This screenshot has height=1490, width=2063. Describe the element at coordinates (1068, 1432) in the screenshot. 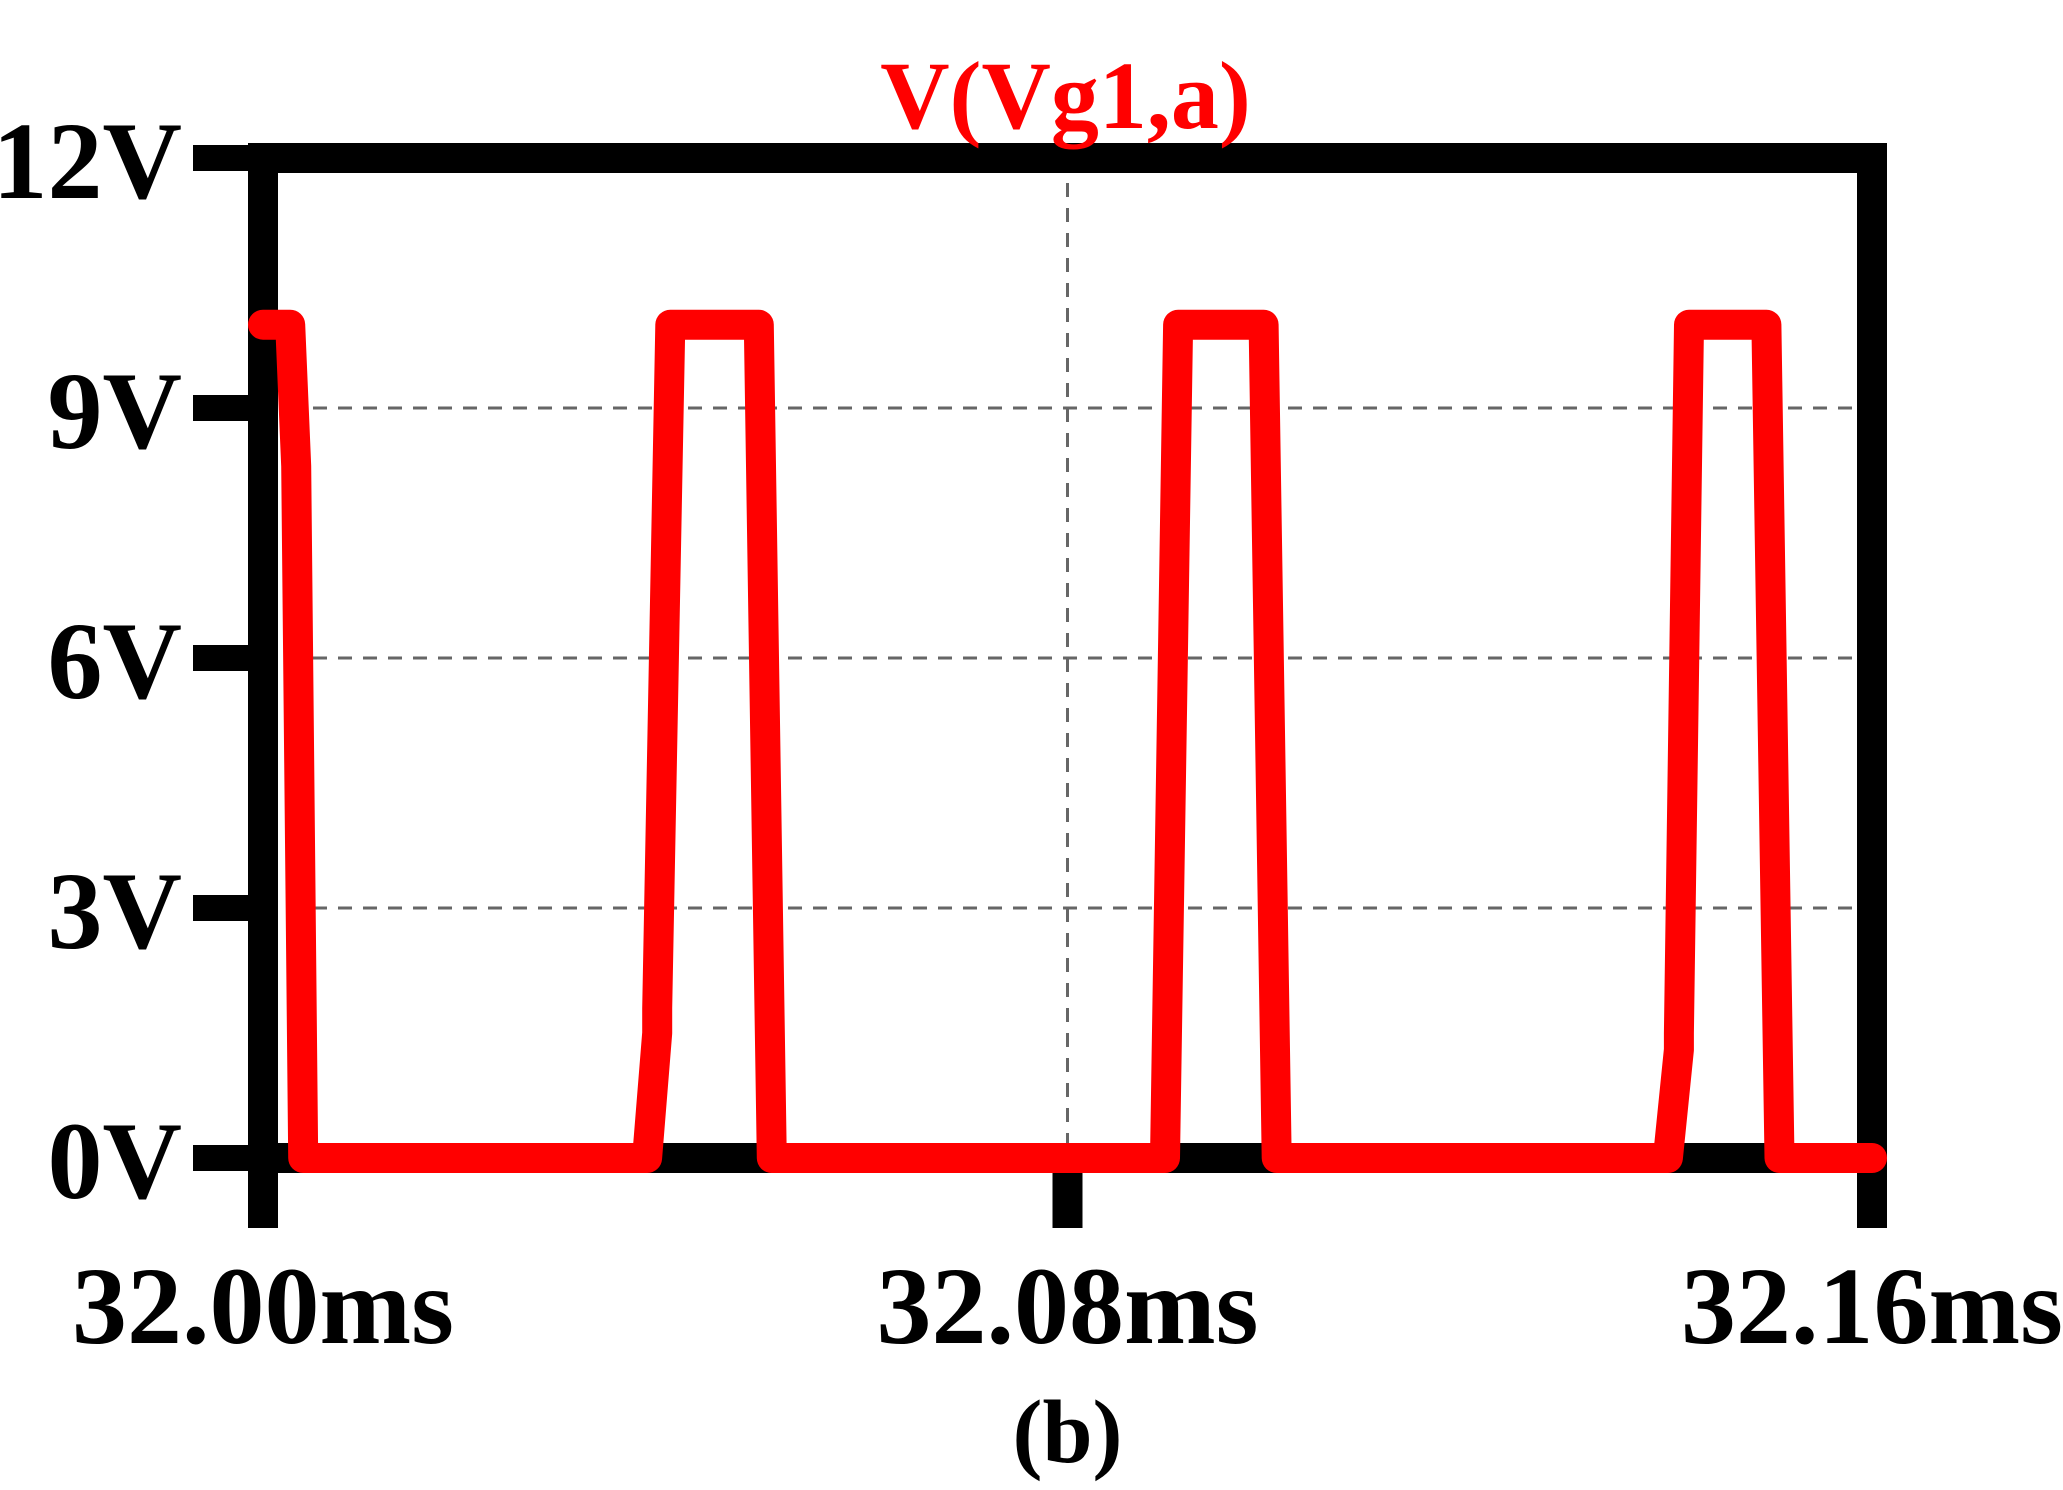

I see `figure-caption: (b)` at that location.